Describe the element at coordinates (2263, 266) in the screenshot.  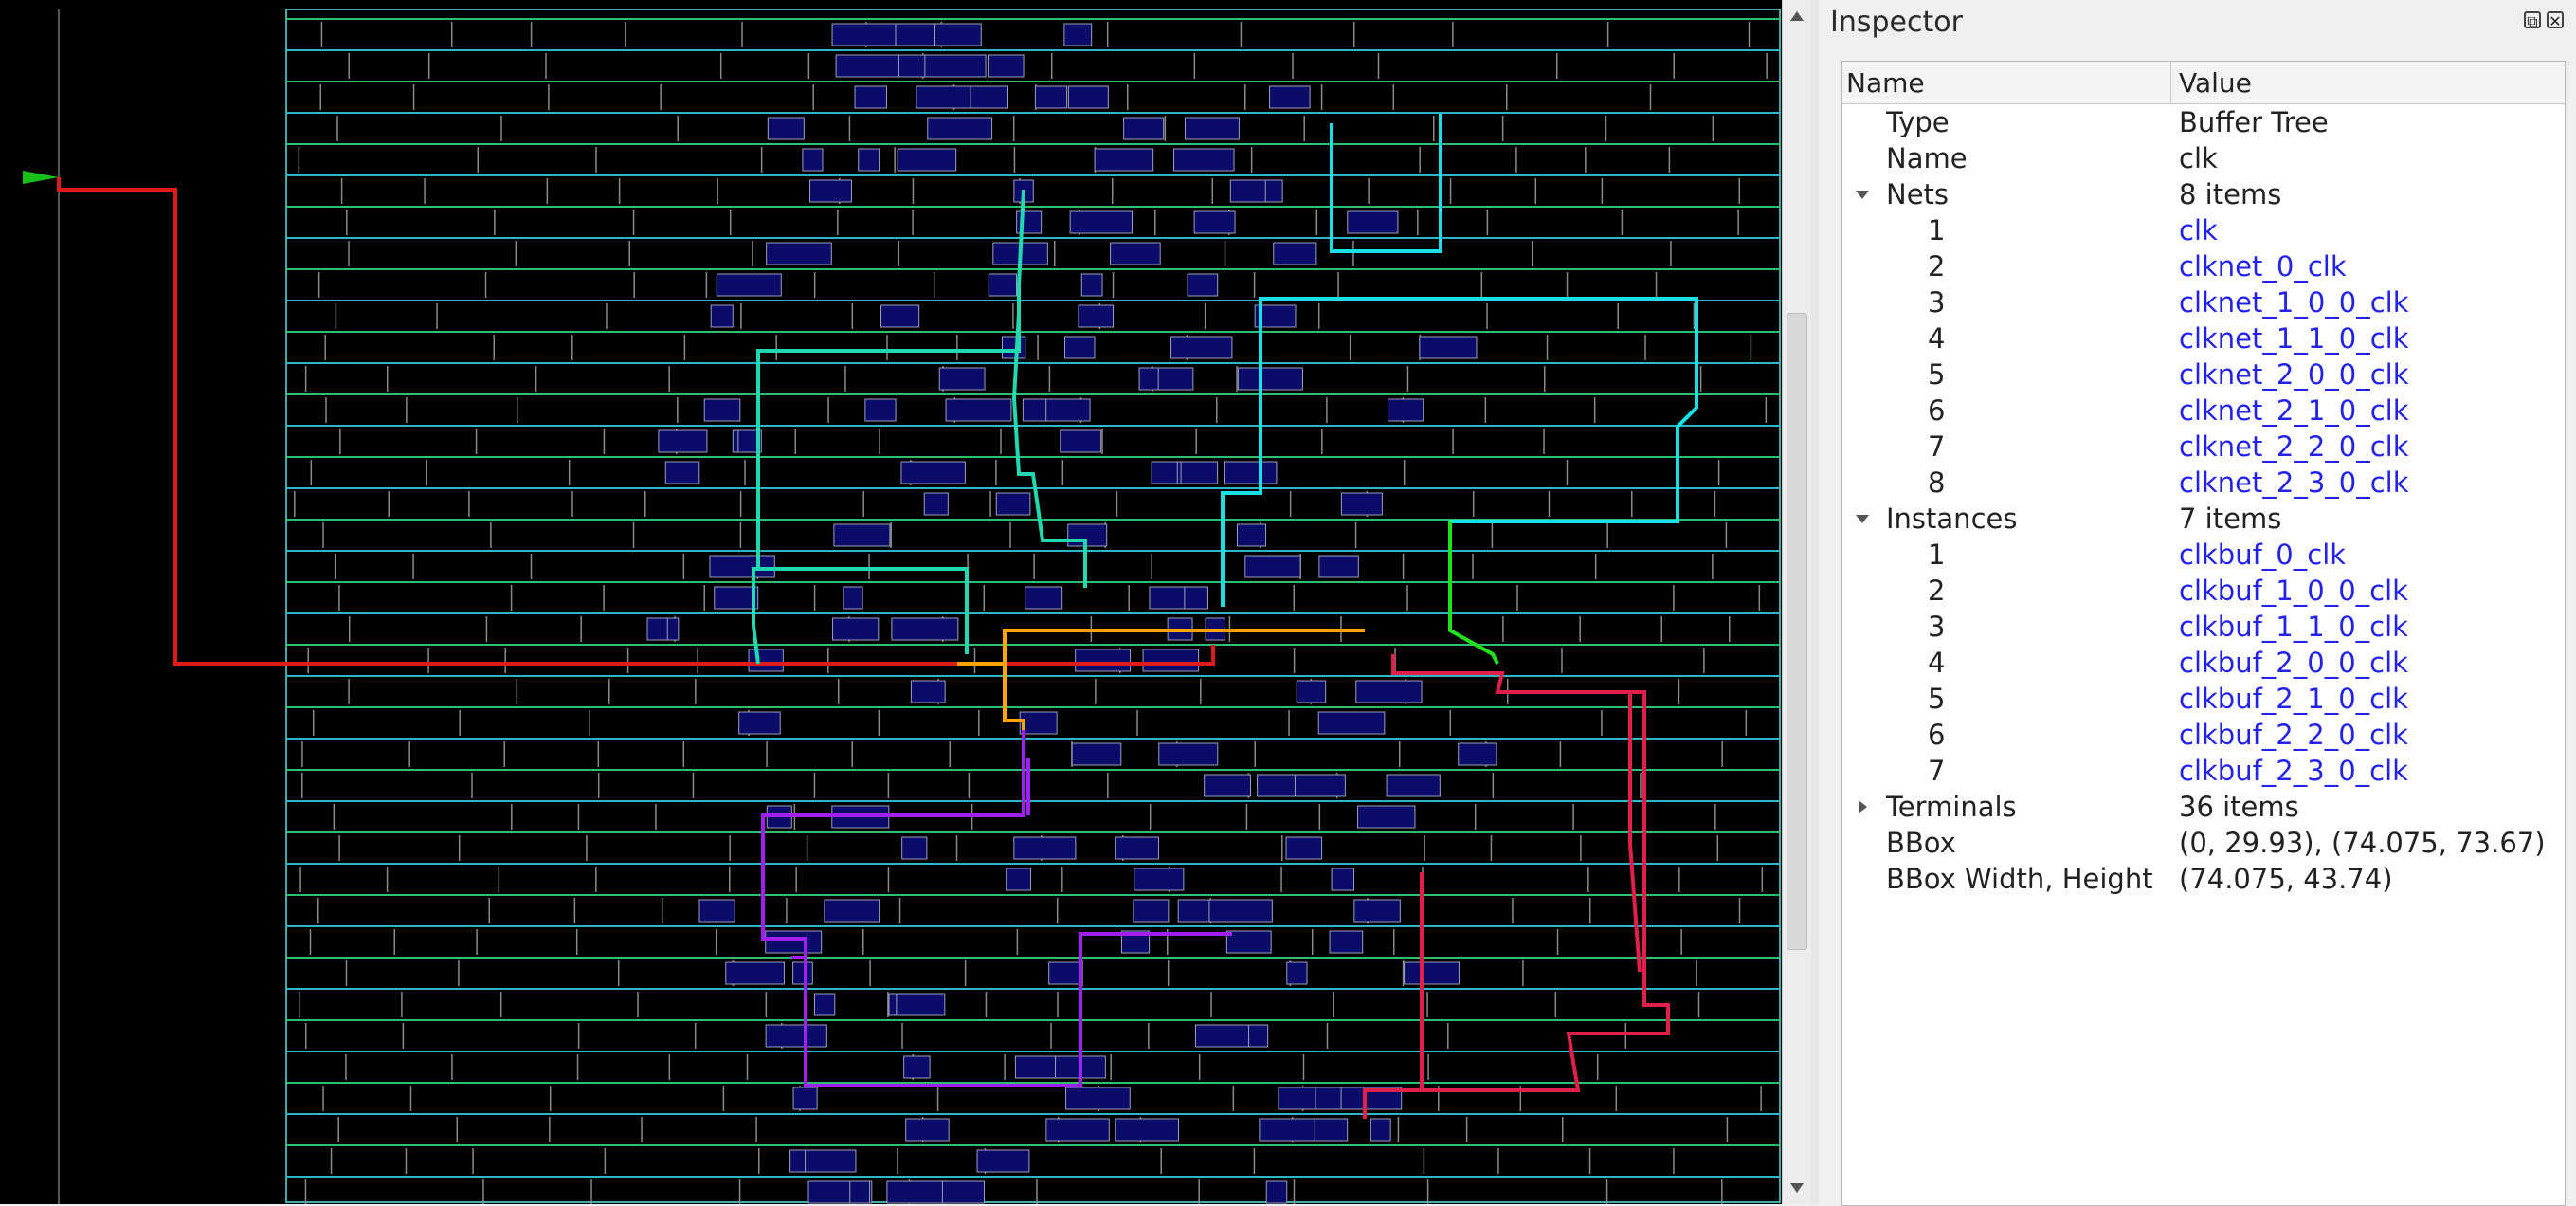
I see `net-link: clknet_0_clk` at that location.